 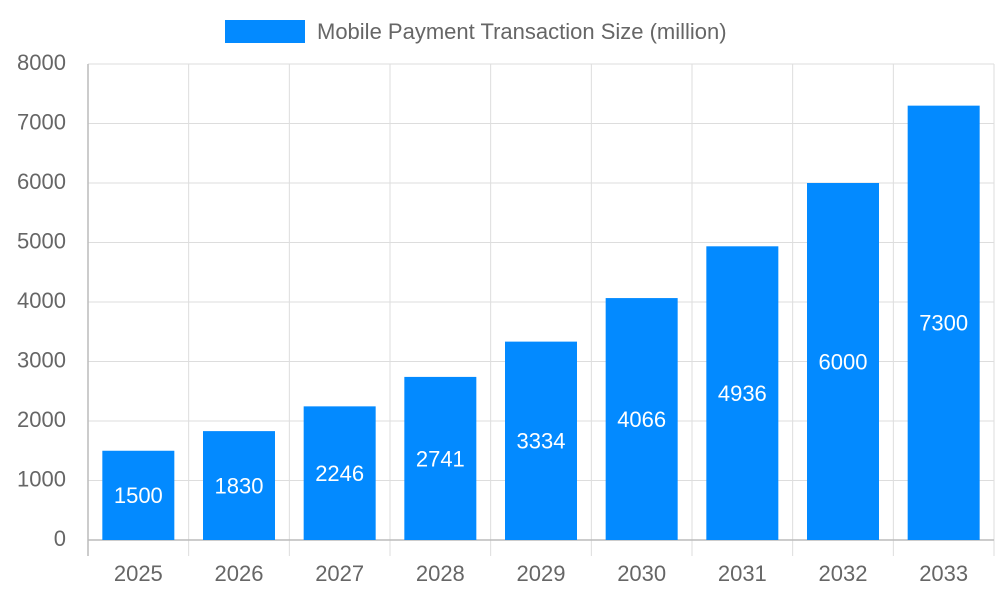 I want to click on data-label: 7300, so click(x=943, y=323).